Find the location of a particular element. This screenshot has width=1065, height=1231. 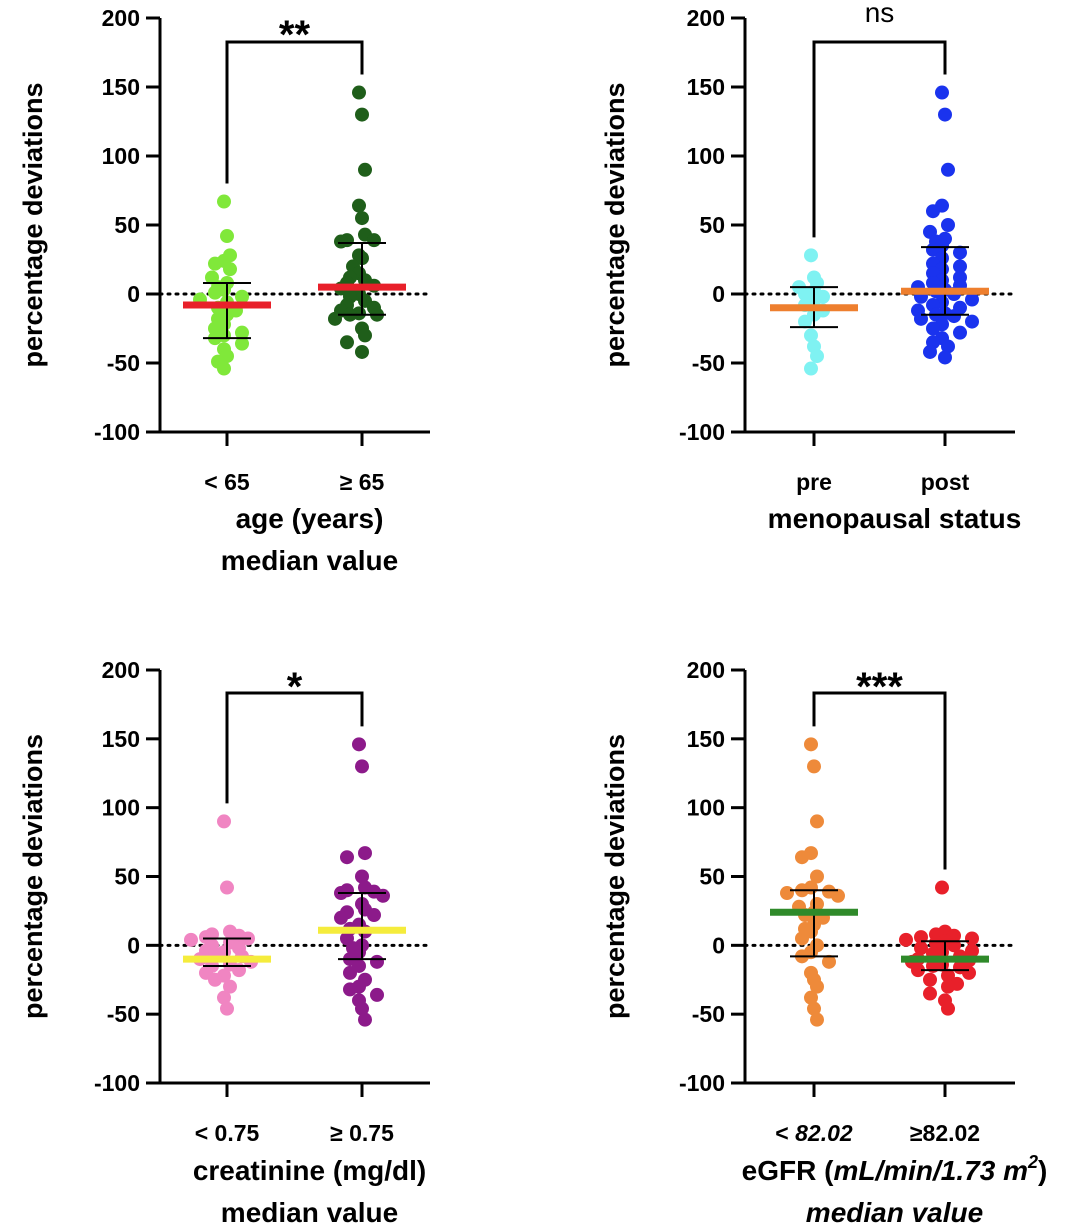

y-axis-label: percentage deviations is located at coordinates (615, 224).